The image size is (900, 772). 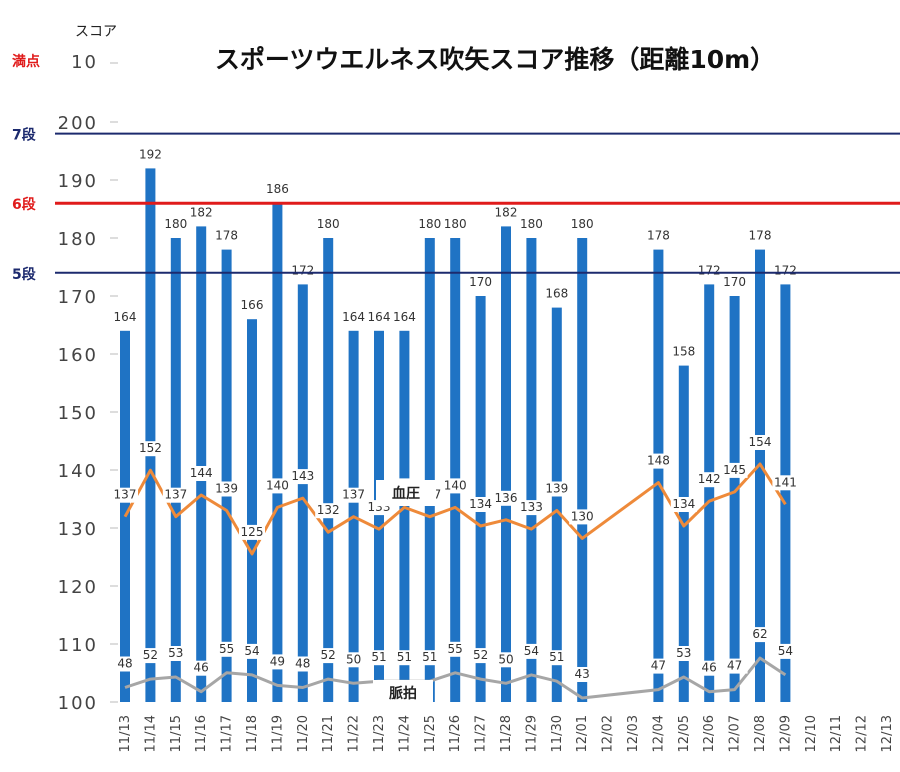 What do you see at coordinates (760, 733) in the screenshot?
I see `x-tick-label: 12/08` at bounding box center [760, 733].